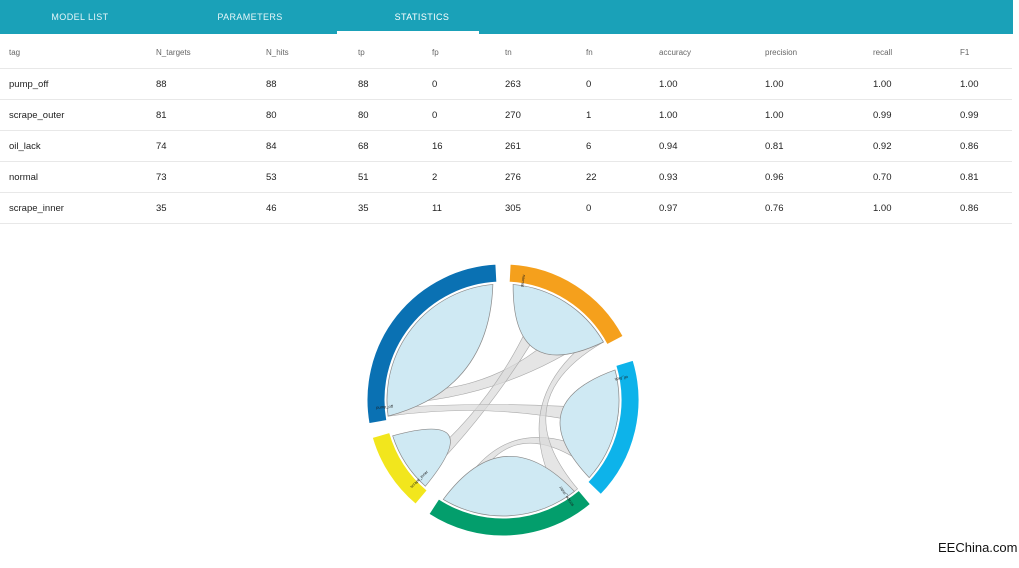 The height and width of the screenshot is (568, 1019). I want to click on value-cell: 6, so click(613, 146).